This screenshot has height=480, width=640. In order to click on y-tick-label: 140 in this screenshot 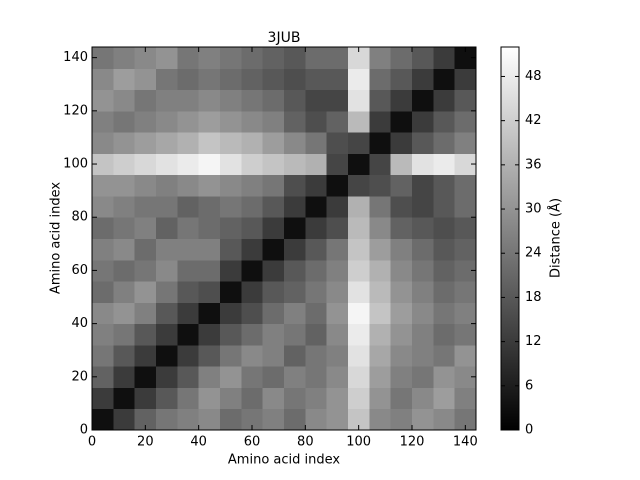, I will do `click(75, 57)`.